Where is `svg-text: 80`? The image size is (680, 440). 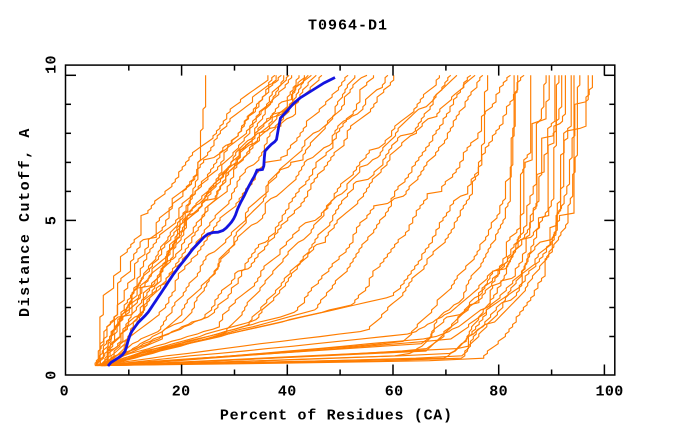
svg-text: 80 is located at coordinates (498, 391).